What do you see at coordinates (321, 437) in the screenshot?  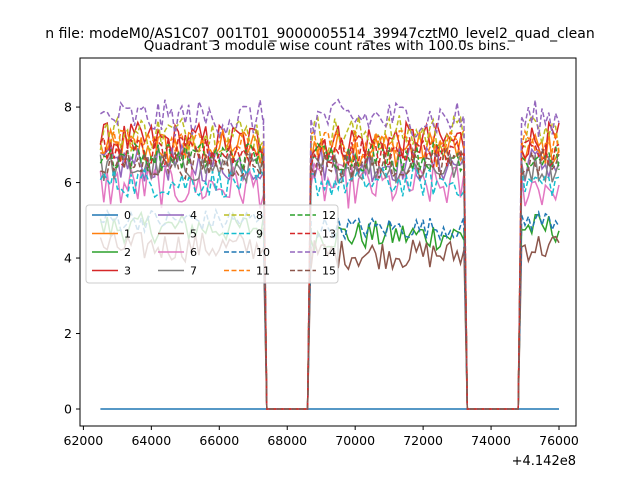 I see `x-axis: 62000 64000 66000 68000 70000 72000 74000 76000` at bounding box center [321, 437].